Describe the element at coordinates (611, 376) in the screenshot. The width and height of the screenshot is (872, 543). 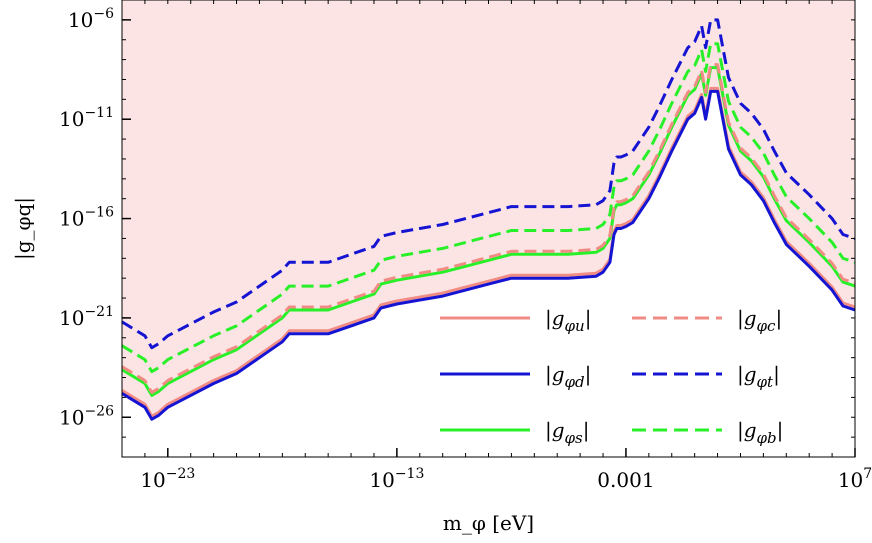
I see `legend: |gφu| |gφc| |gφd| |gφt| |gφs| |gφb|` at that location.